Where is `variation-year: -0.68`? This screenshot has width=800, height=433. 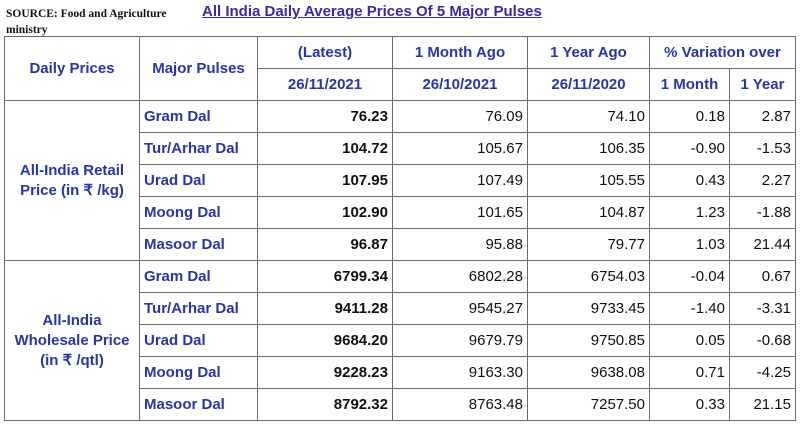 variation-year: -0.68 is located at coordinates (762, 340).